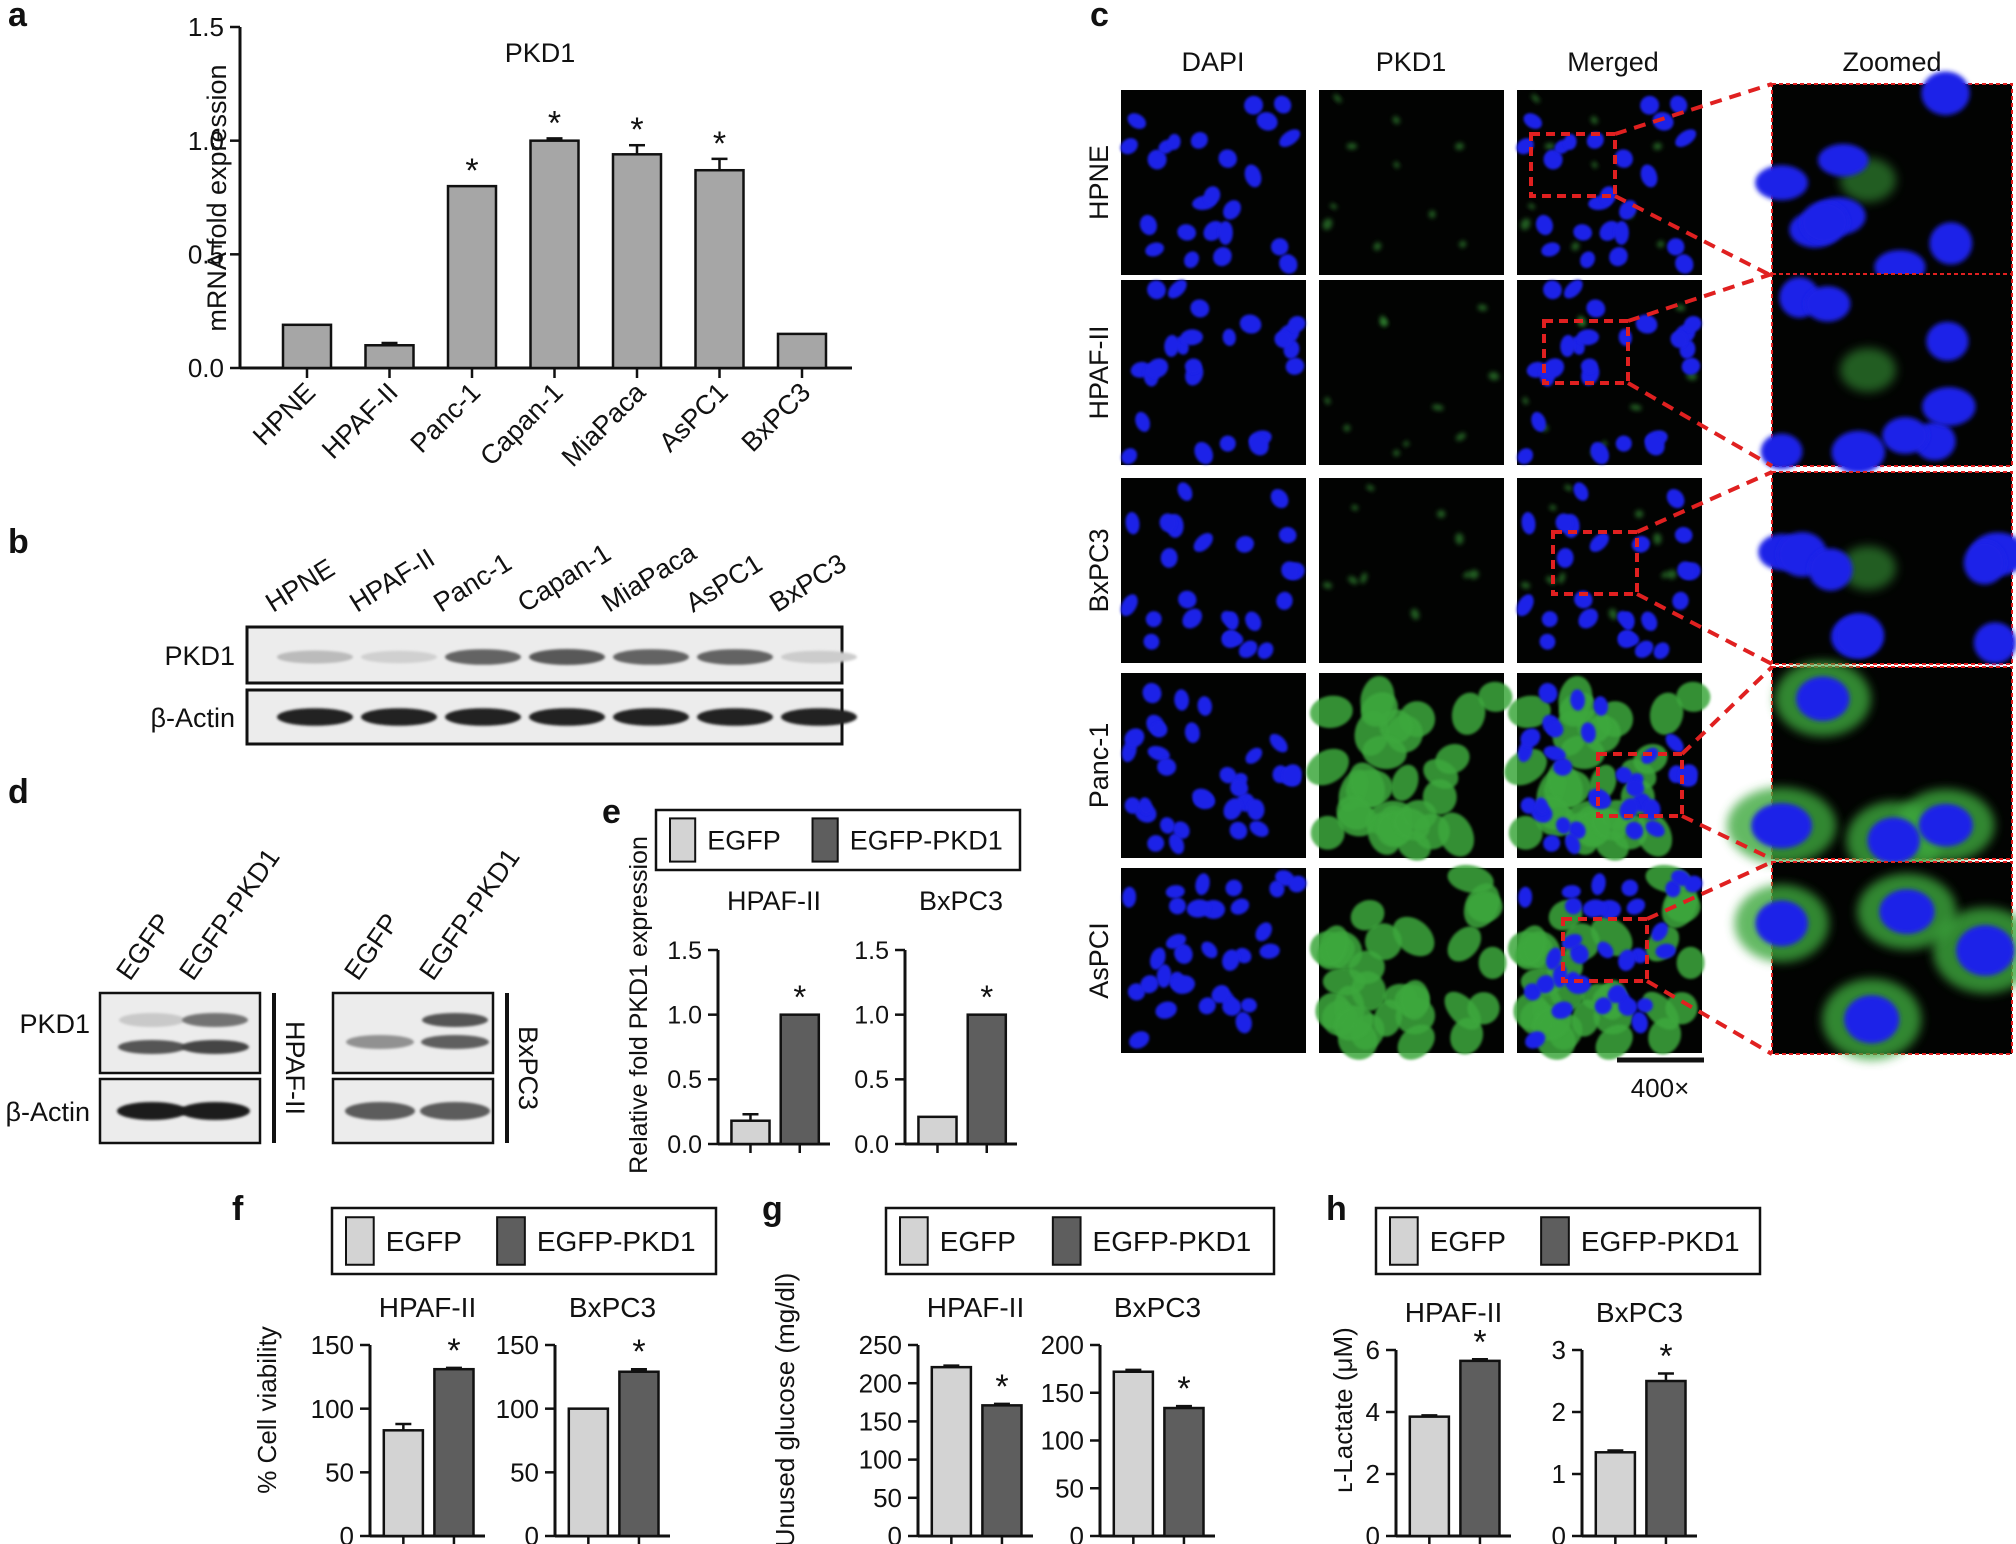 The width and height of the screenshot is (2016, 1544). What do you see at coordinates (18, 542) in the screenshot?
I see `panel-label-b: b` at bounding box center [18, 542].